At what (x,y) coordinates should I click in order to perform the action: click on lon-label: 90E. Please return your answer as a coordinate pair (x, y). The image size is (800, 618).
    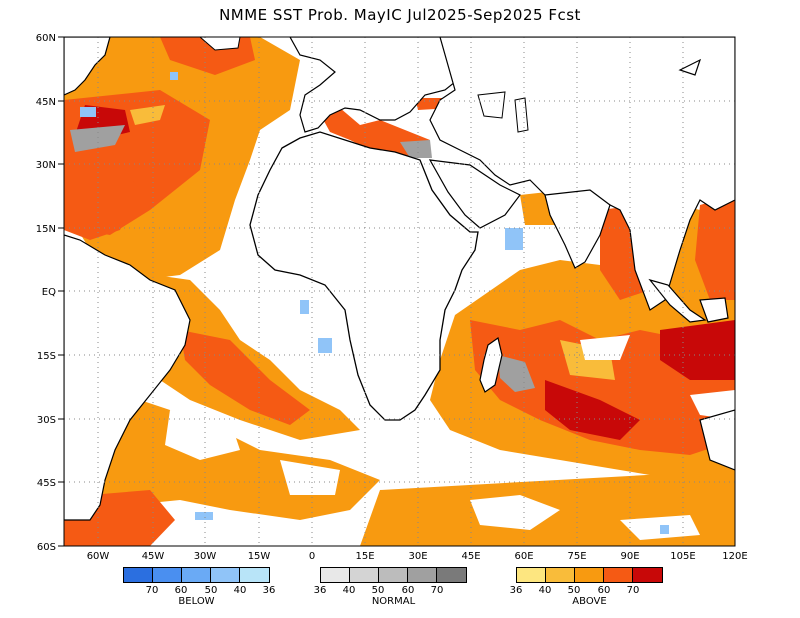
    Looking at the image, I should click on (629, 556).